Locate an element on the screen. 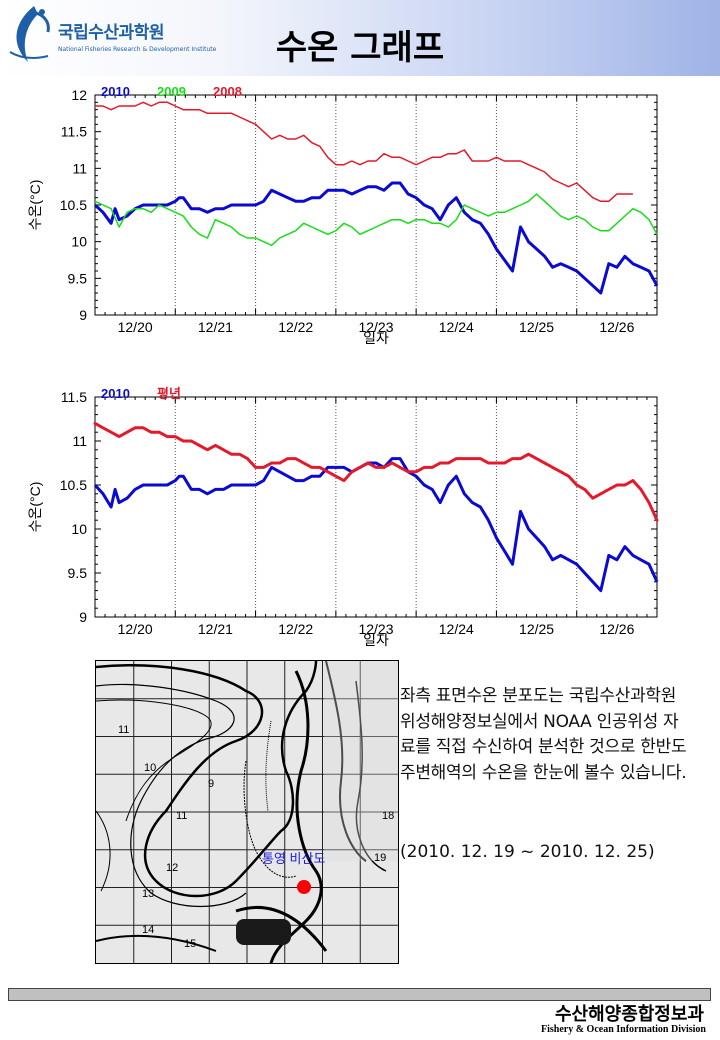 The image size is (720, 1040). series-line-2009 is located at coordinates (376, 220).